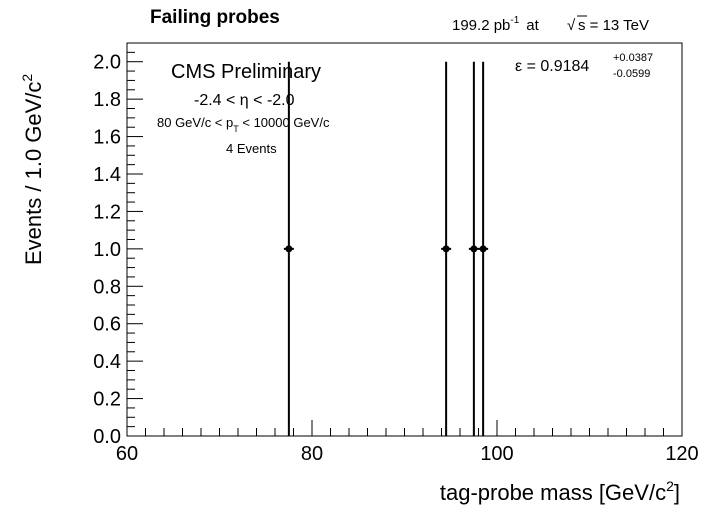  Describe the element at coordinates (407, 442) in the screenshot. I see `x-axis: 60 80 100 120` at that location.